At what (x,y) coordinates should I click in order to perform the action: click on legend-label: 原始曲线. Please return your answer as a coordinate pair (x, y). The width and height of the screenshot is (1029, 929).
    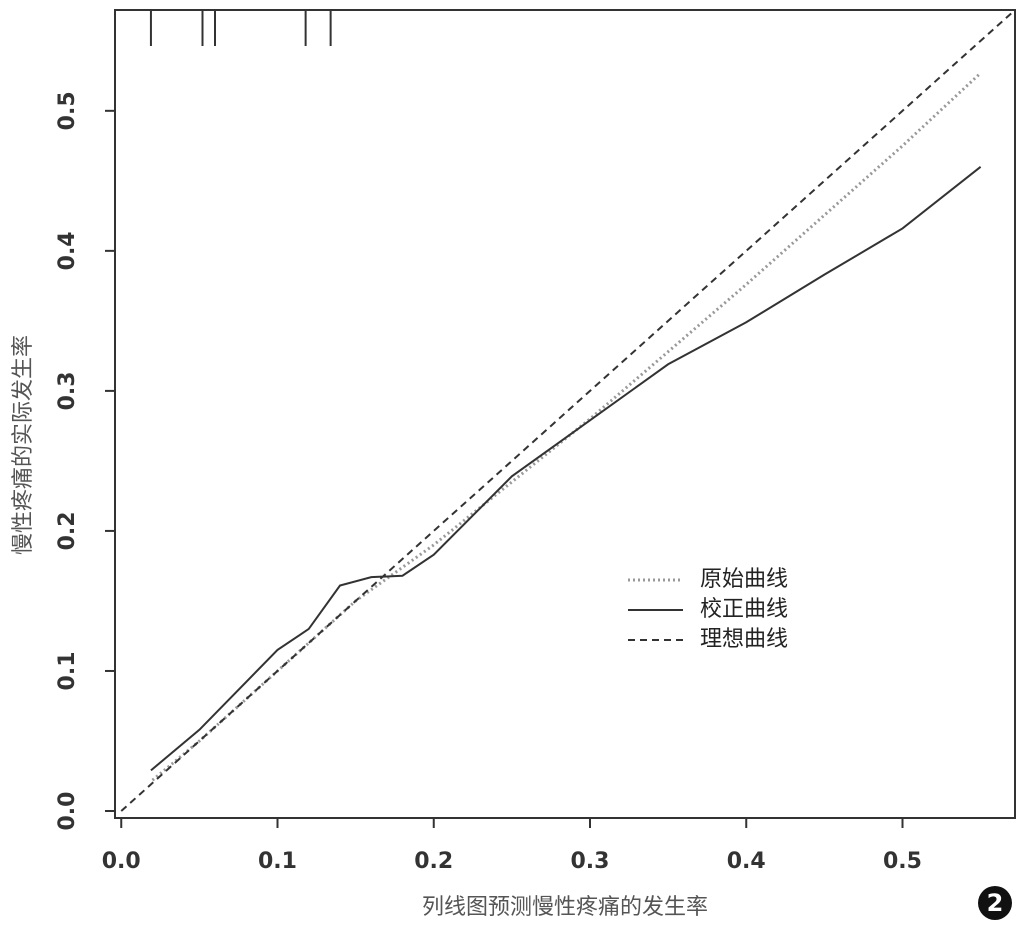
    Looking at the image, I should click on (744, 579).